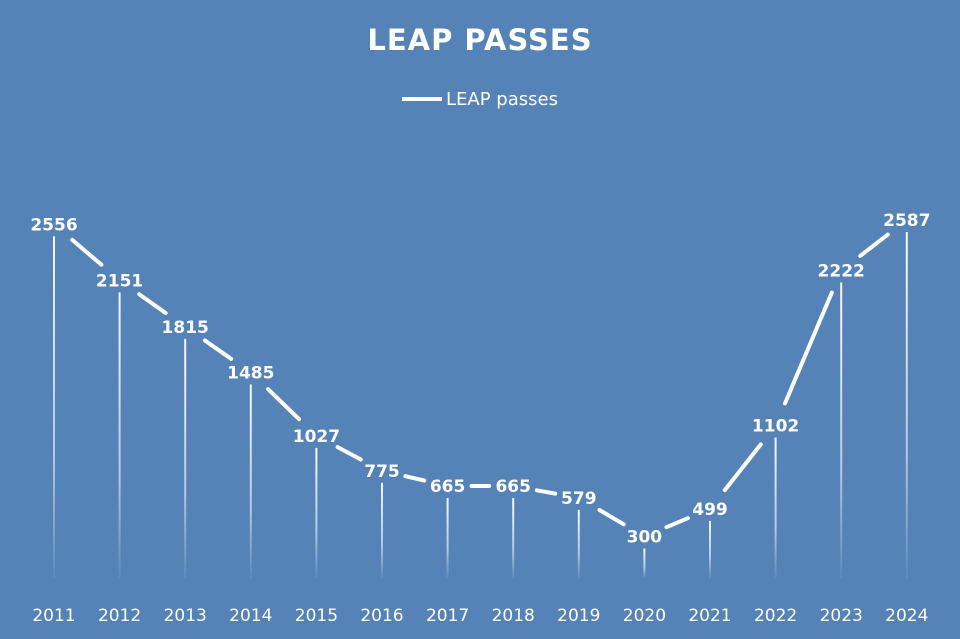  Describe the element at coordinates (906, 221) in the screenshot. I see `data-label-2024: 2587` at that location.